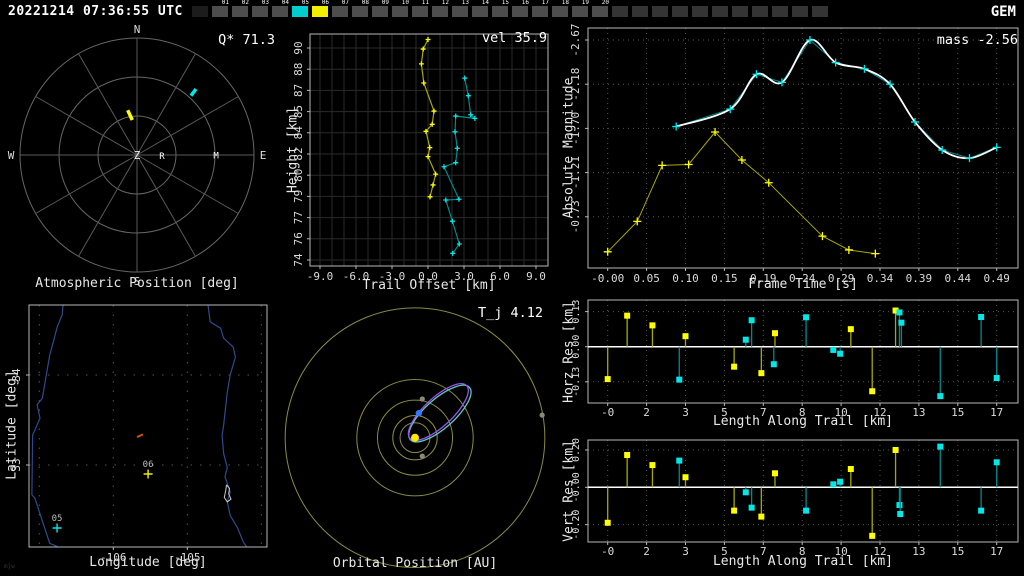 This screenshot has width=1024, height=576. What do you see at coordinates (919, 278) in the screenshot?
I see `svg-text: 0.39` at bounding box center [919, 278].